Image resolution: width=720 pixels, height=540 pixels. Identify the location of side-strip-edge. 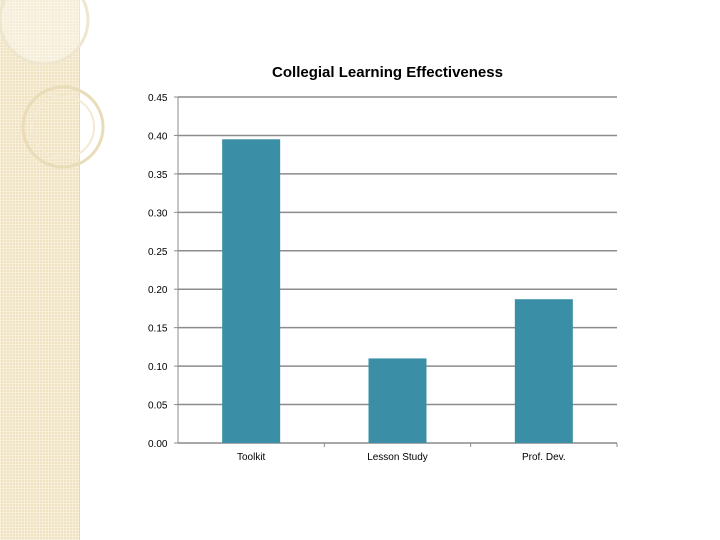
(79, 270).